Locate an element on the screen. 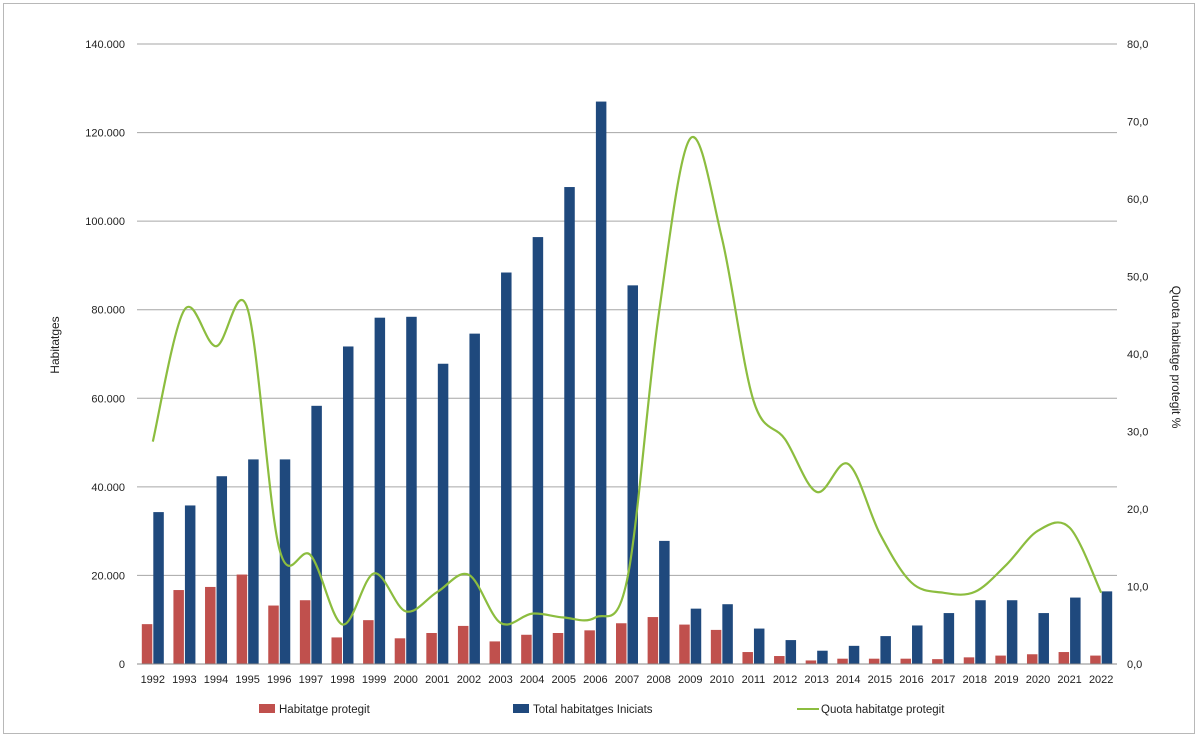  y-right-tick-label: 20,0 is located at coordinates (1137, 510).